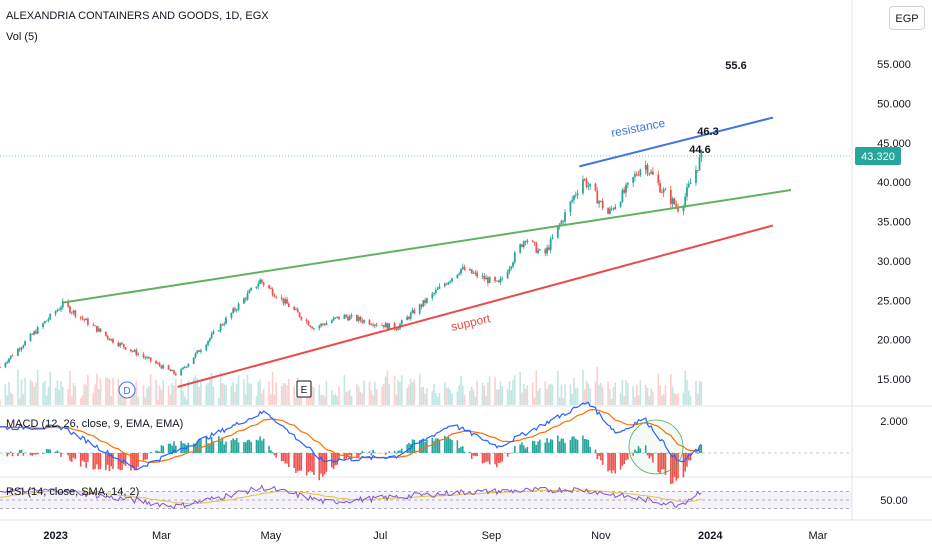 The width and height of the screenshot is (932, 550). I want to click on macd-signal-line, so click(351, 436).